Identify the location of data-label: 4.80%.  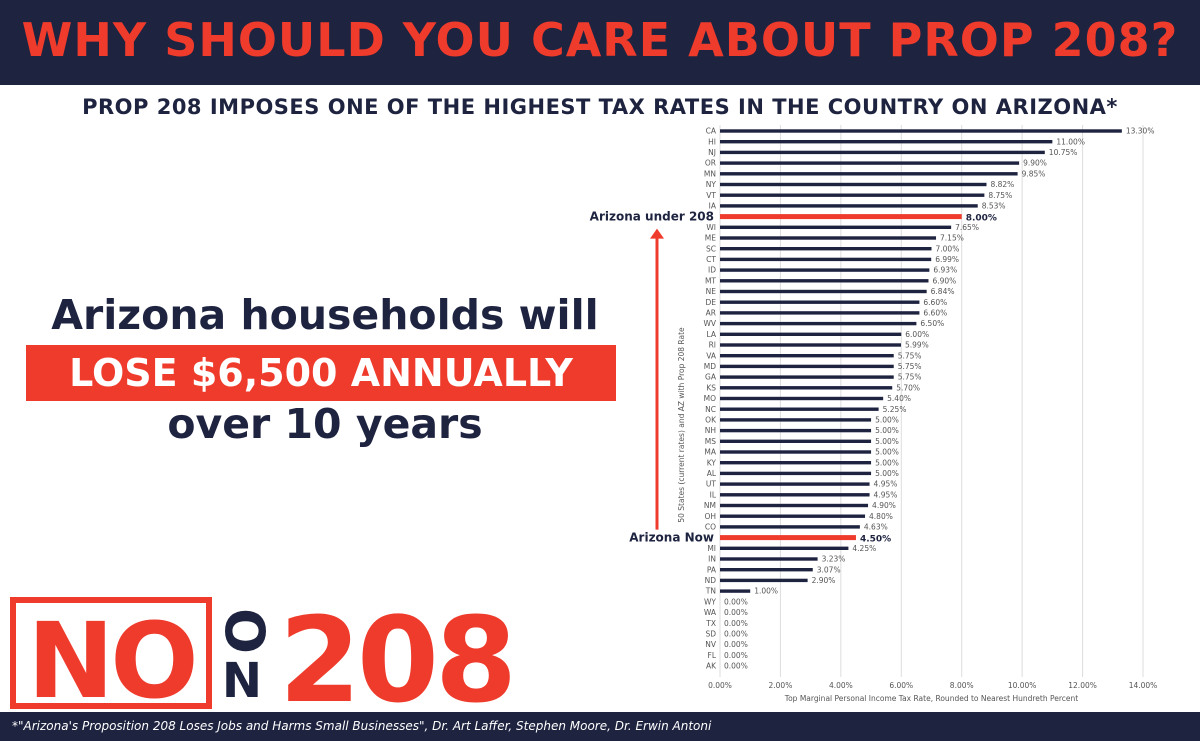
(881, 516).